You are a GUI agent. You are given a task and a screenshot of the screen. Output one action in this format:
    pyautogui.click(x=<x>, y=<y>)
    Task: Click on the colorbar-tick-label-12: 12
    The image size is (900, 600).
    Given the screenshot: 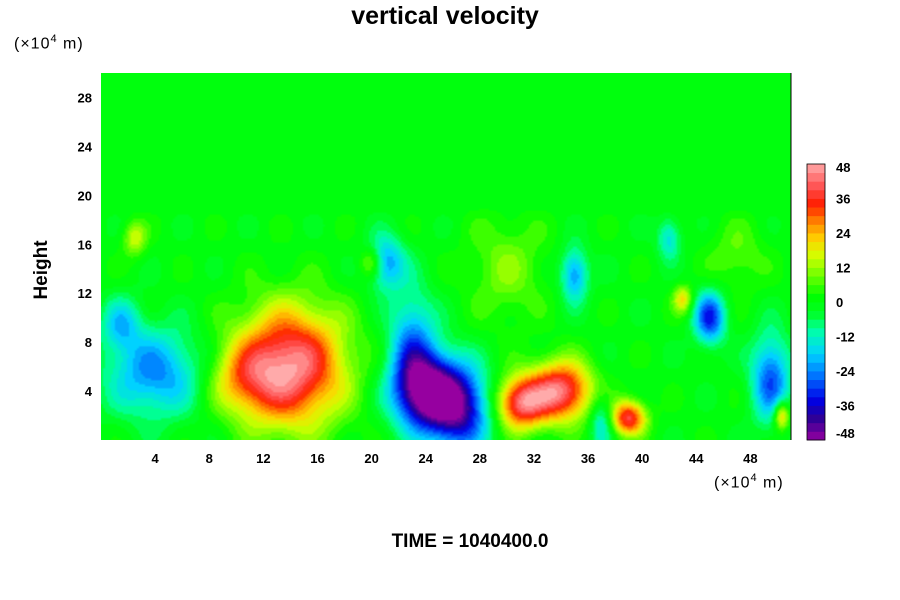 What is the action you would take?
    pyautogui.click(x=843, y=268)
    